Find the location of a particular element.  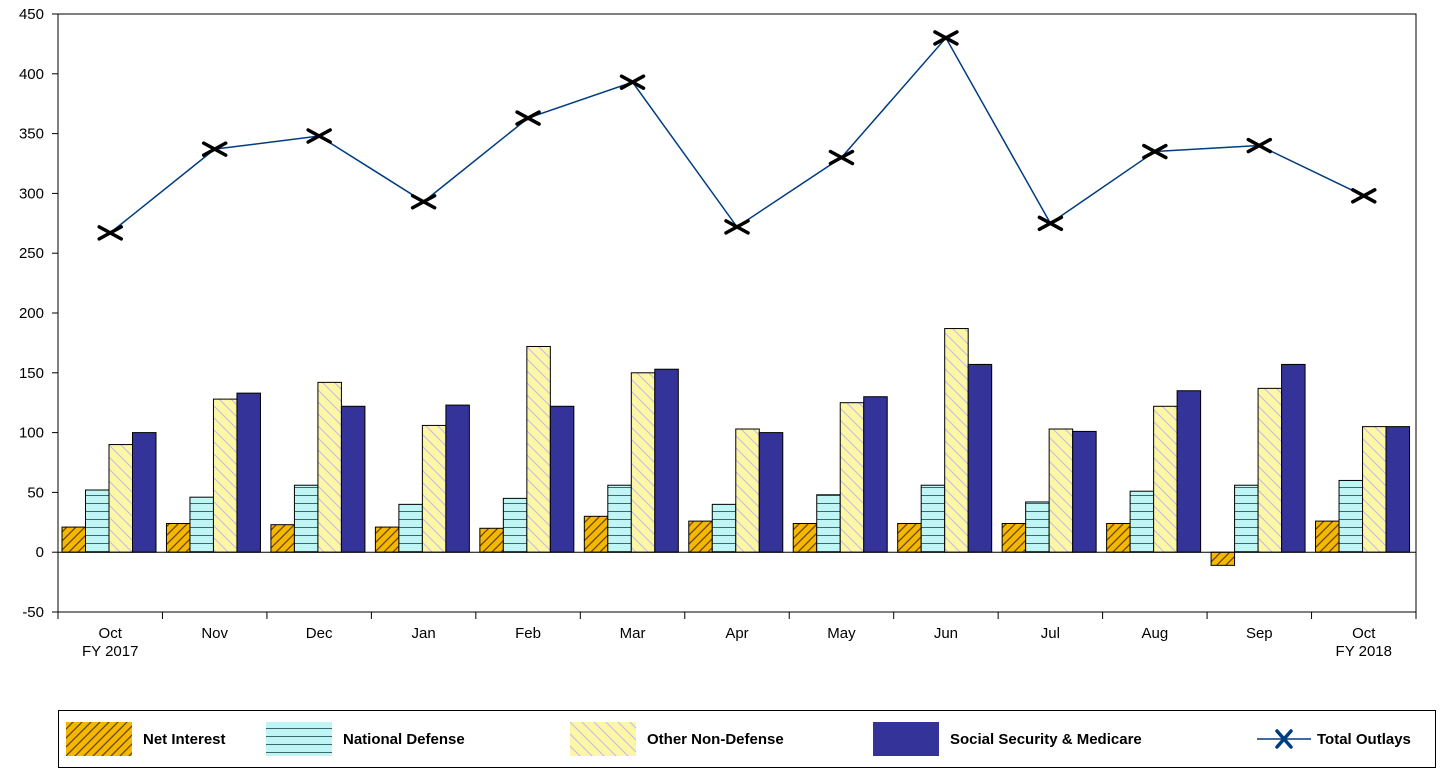

legend-label-total-outlays: Total Outlays is located at coordinates (1364, 739).